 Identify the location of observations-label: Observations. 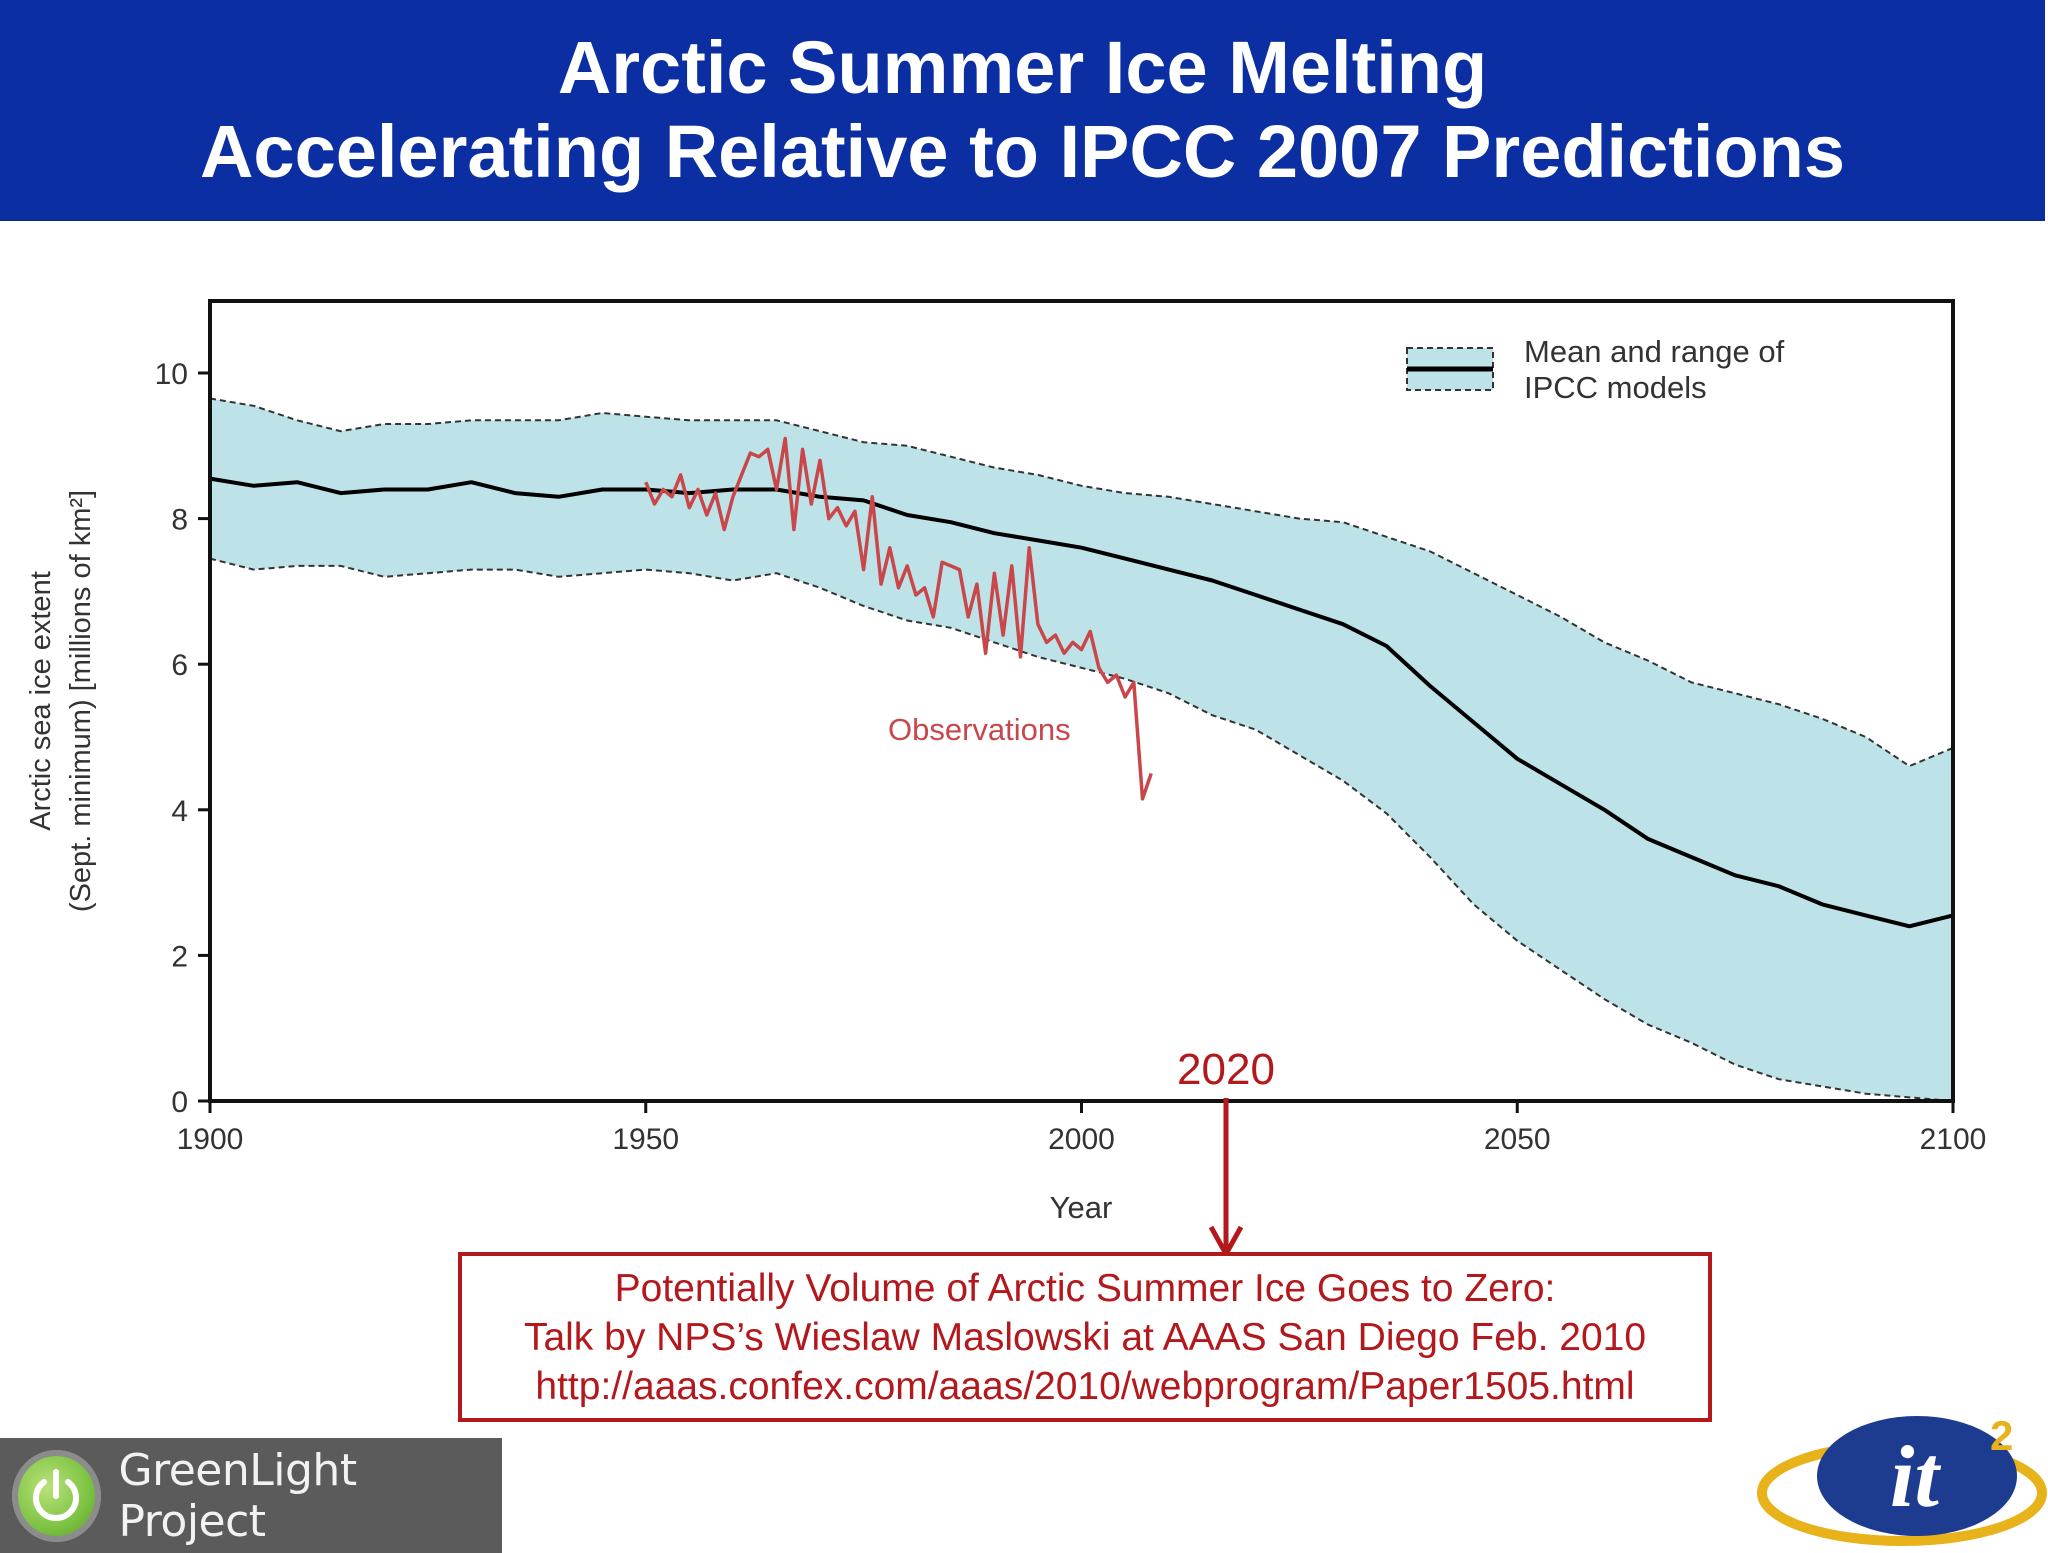
(979, 729).